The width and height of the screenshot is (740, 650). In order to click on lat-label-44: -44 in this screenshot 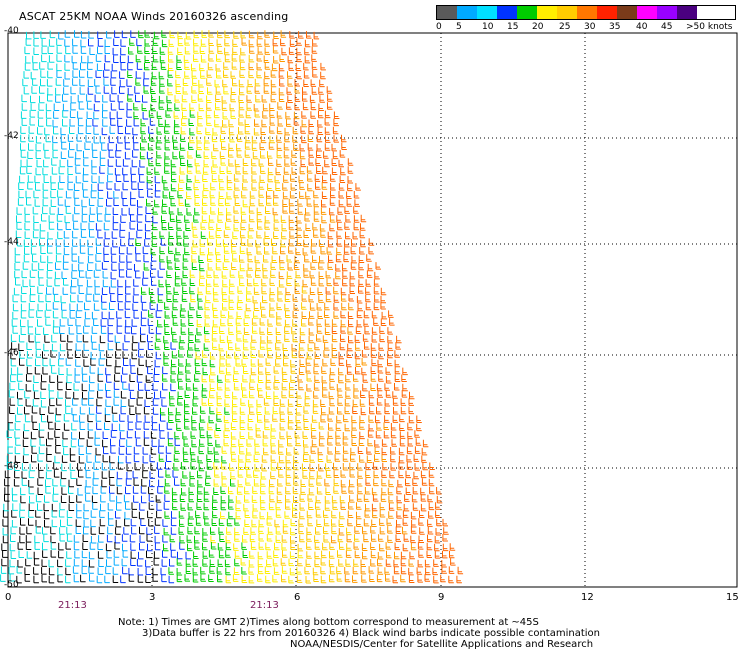, I will do `click(11, 242)`.